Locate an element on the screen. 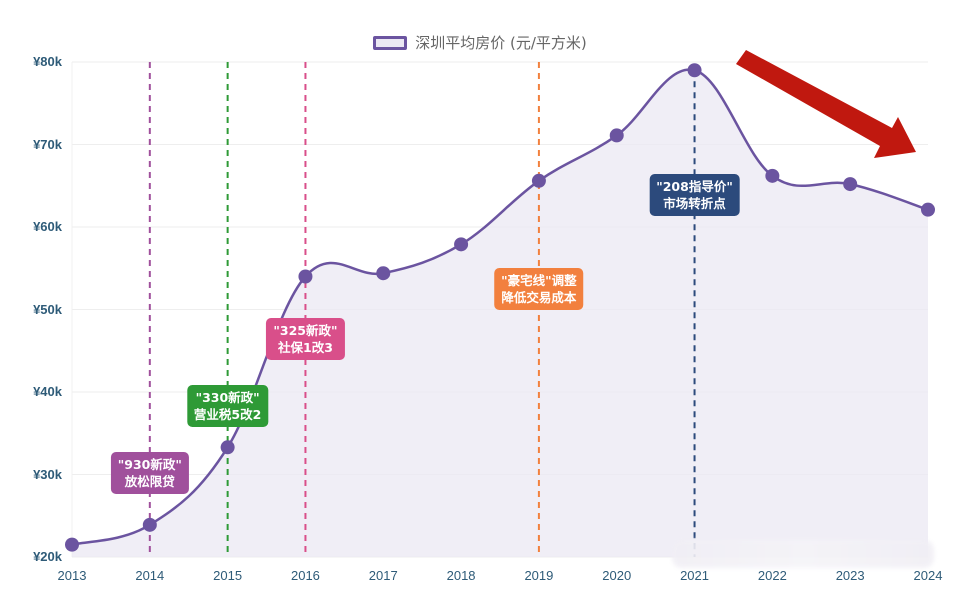 This screenshot has width=960, height=616. x-tick-label: 2023 is located at coordinates (850, 575).